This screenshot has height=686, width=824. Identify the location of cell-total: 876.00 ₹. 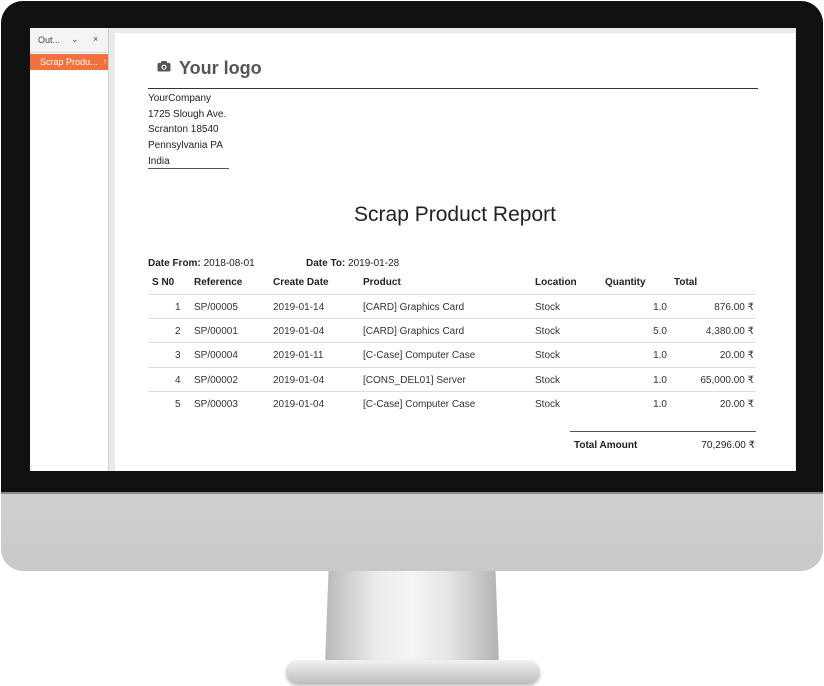
(734, 307).